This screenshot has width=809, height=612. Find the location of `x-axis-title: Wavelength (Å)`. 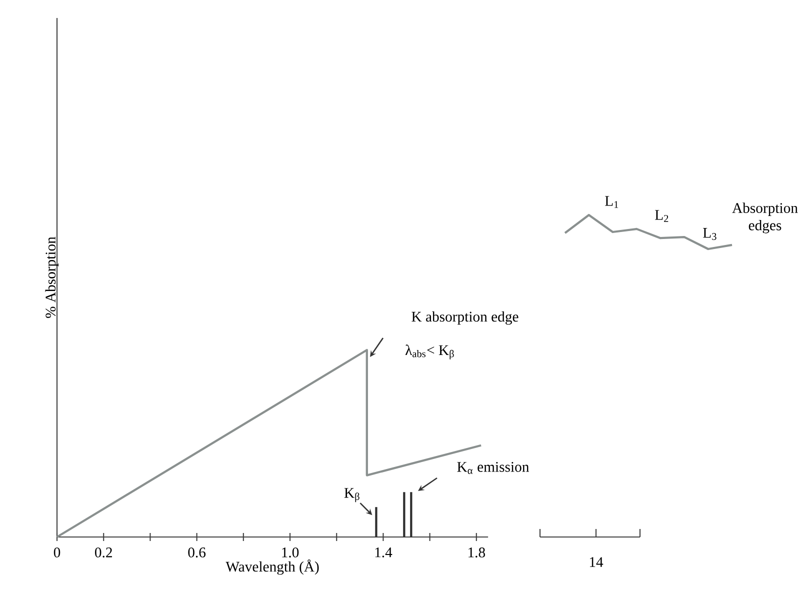

x-axis-title: Wavelength (Å) is located at coordinates (272, 567).